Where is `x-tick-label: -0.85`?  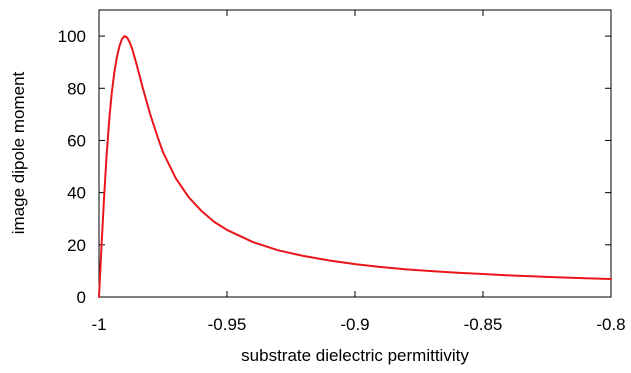
x-tick-label: -0.85 is located at coordinates (483, 324).